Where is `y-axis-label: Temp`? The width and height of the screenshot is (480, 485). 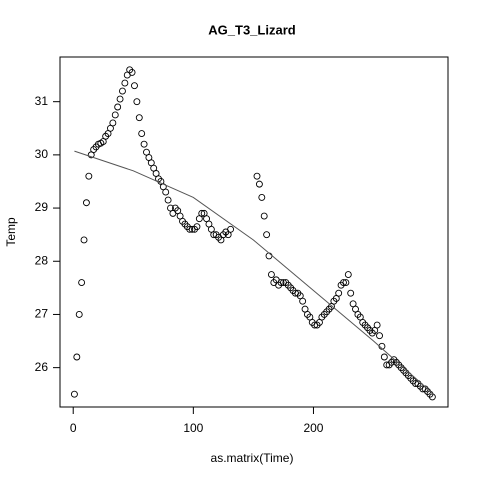 y-axis-label: Temp is located at coordinates (11, 232).